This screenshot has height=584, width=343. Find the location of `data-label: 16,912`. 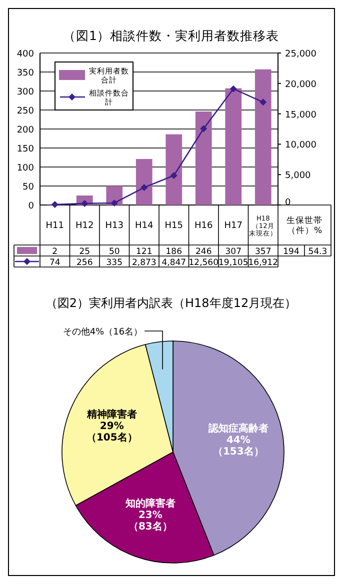

data-label: 16,912 is located at coordinates (263, 263).